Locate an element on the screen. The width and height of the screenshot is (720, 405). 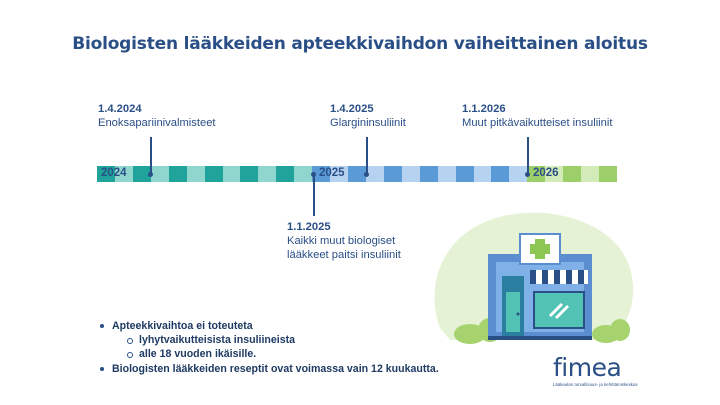
event-date: 1.4.2025 is located at coordinates (352, 109).